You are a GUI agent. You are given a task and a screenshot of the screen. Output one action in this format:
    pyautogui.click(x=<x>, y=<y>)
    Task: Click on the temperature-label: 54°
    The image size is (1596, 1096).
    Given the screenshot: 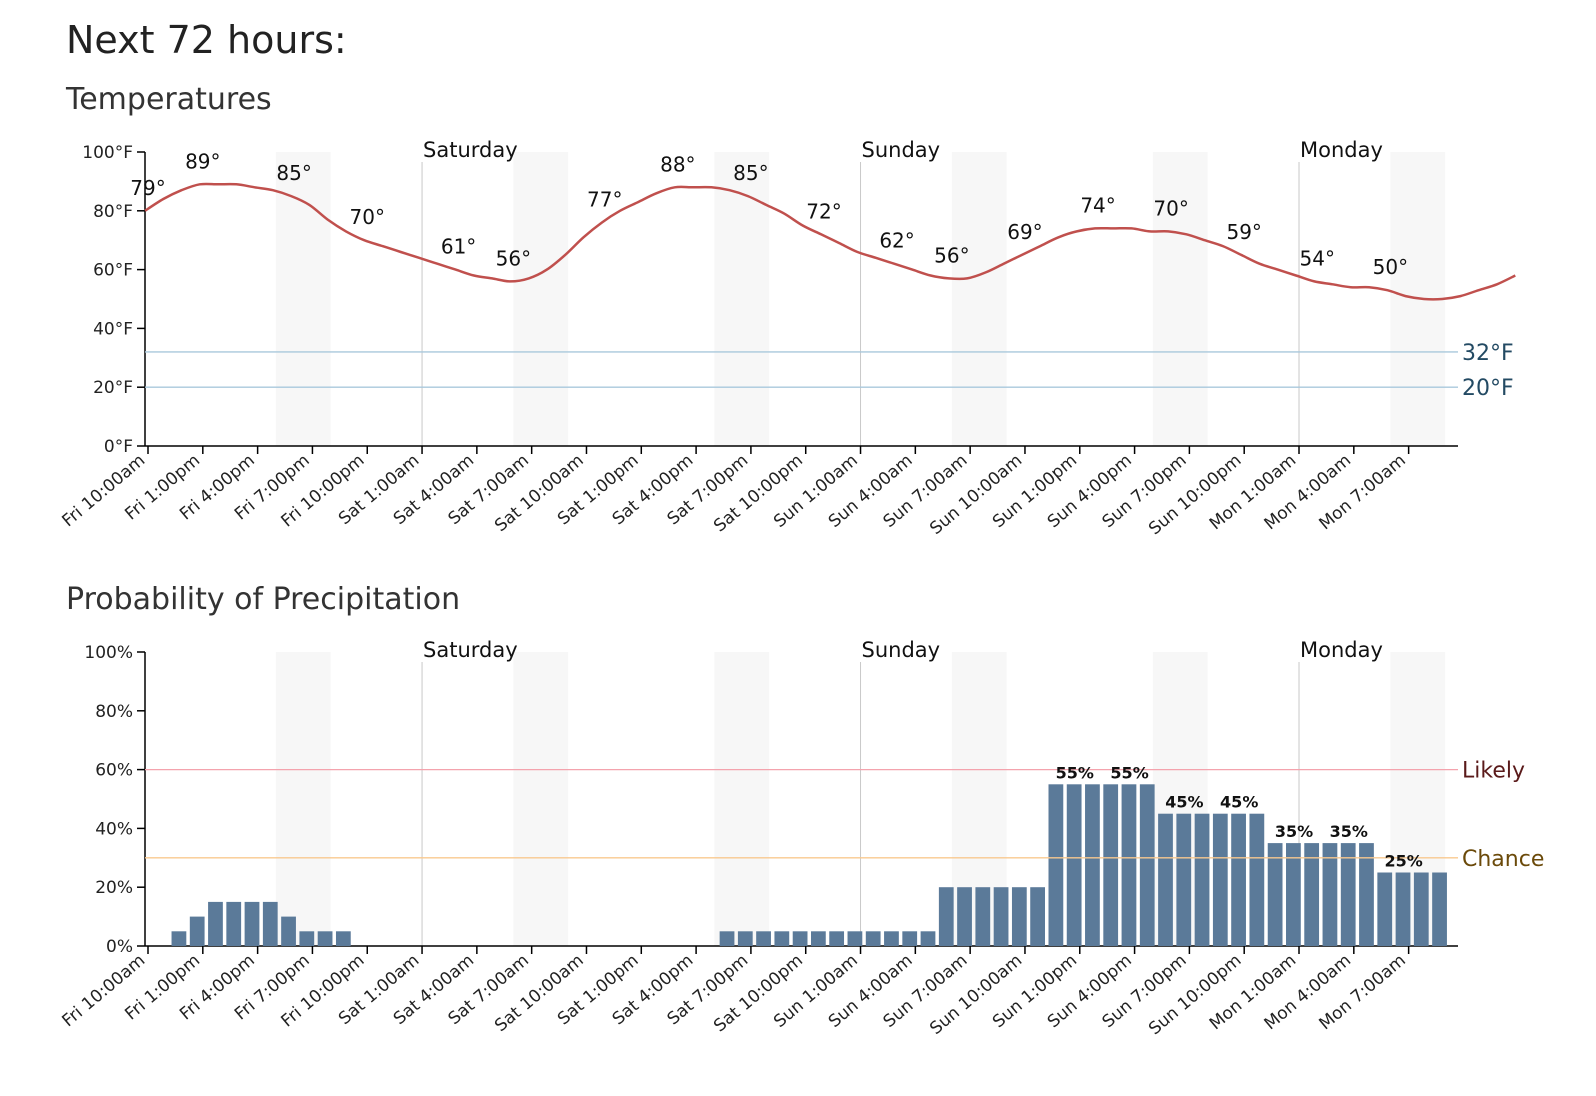 What is the action you would take?
    pyautogui.click(x=1317, y=258)
    